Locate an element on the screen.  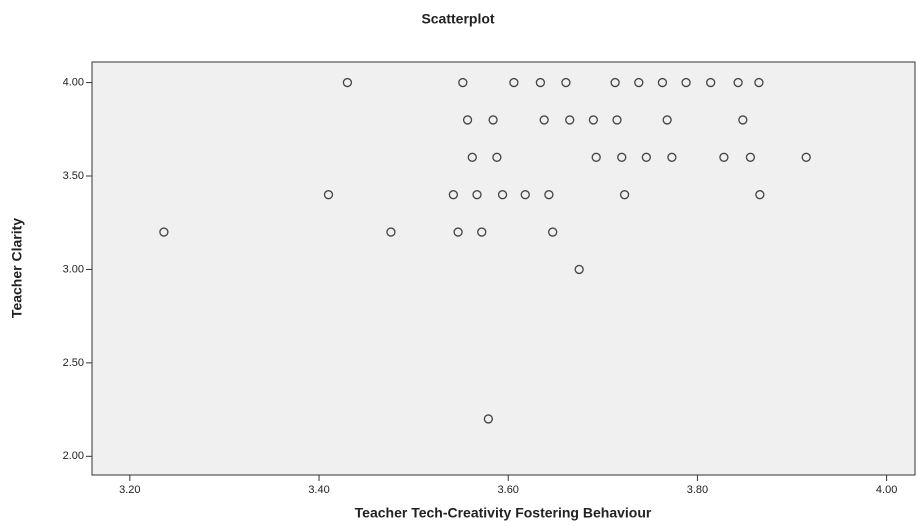
chart-title: Scatterplot is located at coordinates (457, 19).